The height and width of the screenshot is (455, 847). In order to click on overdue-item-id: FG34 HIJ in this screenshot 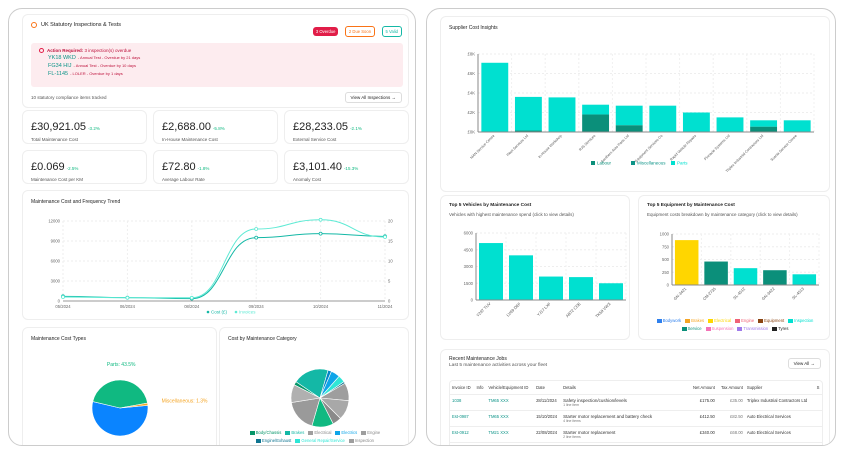, I will do `click(60, 66)`.